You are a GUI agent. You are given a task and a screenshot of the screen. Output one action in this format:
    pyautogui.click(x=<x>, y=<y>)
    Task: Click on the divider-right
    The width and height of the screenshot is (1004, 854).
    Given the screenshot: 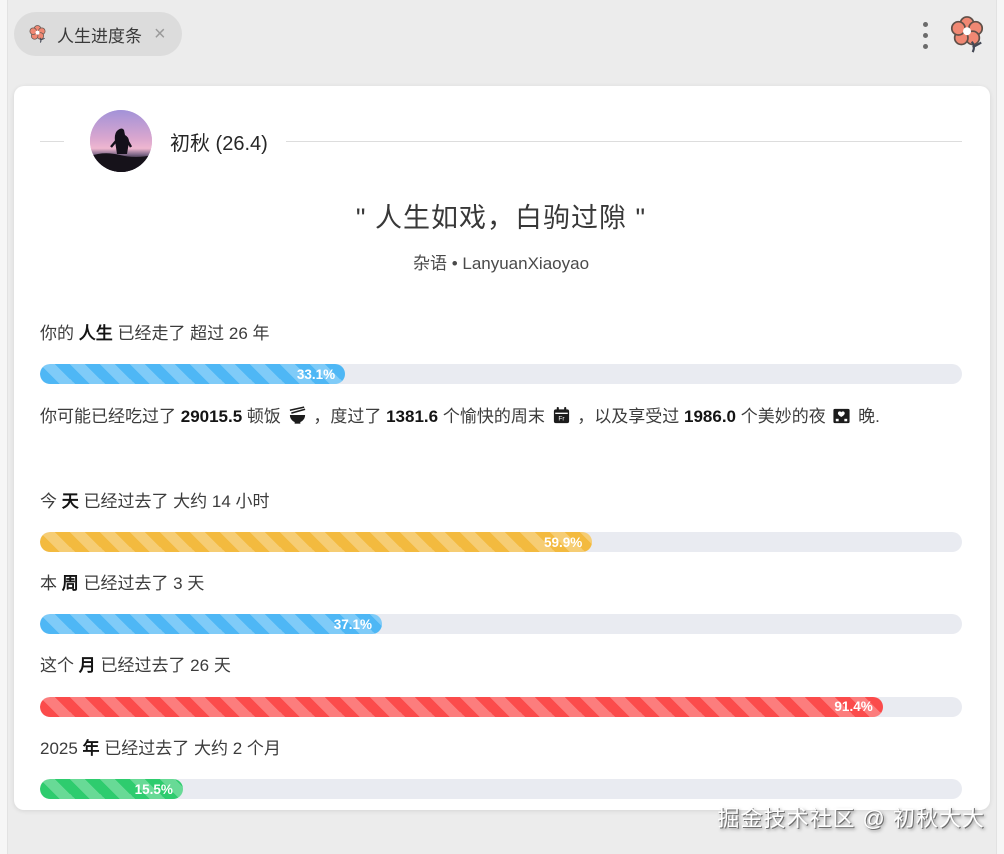 What is the action you would take?
    pyautogui.click(x=623, y=141)
    